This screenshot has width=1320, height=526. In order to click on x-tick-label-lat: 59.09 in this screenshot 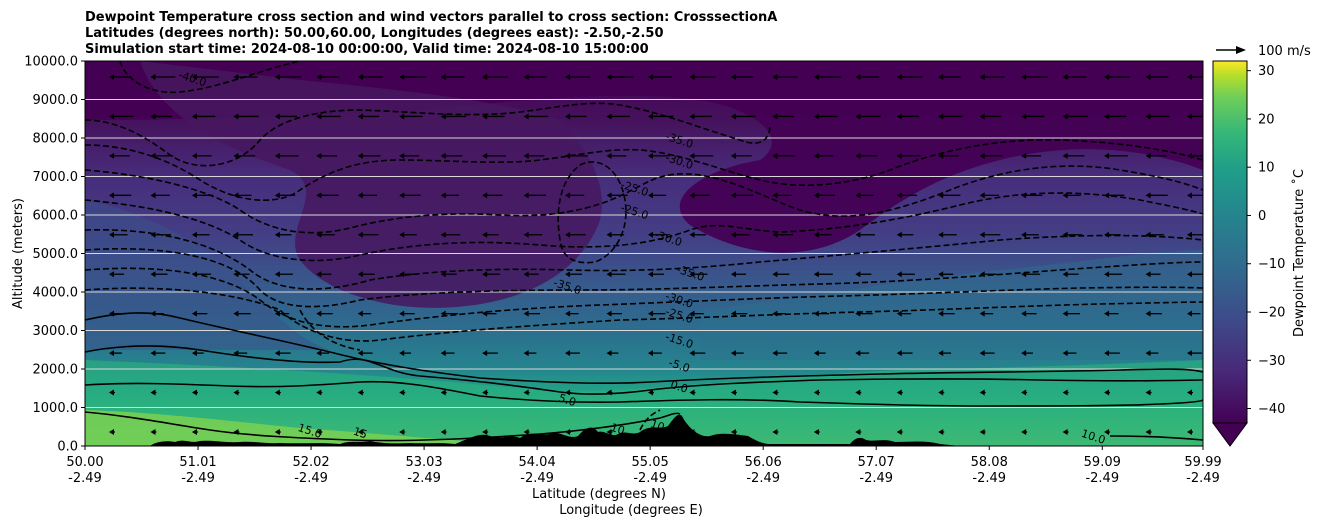, I will do `click(1102, 462)`.